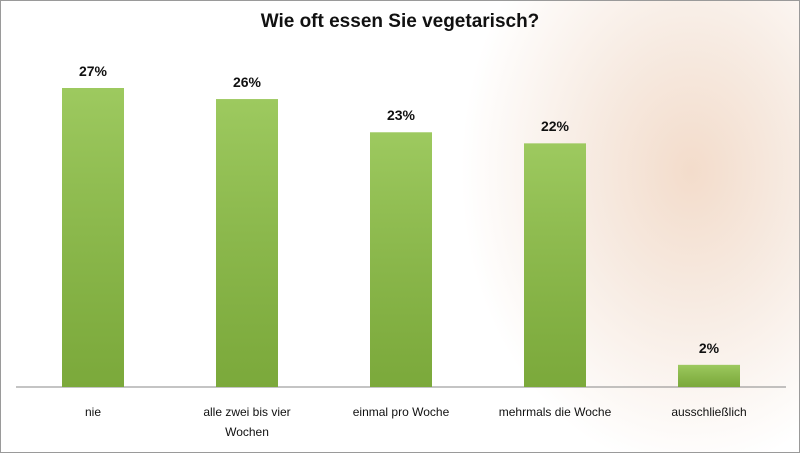  What do you see at coordinates (93, 71) in the screenshot?
I see `value-label: 27%` at bounding box center [93, 71].